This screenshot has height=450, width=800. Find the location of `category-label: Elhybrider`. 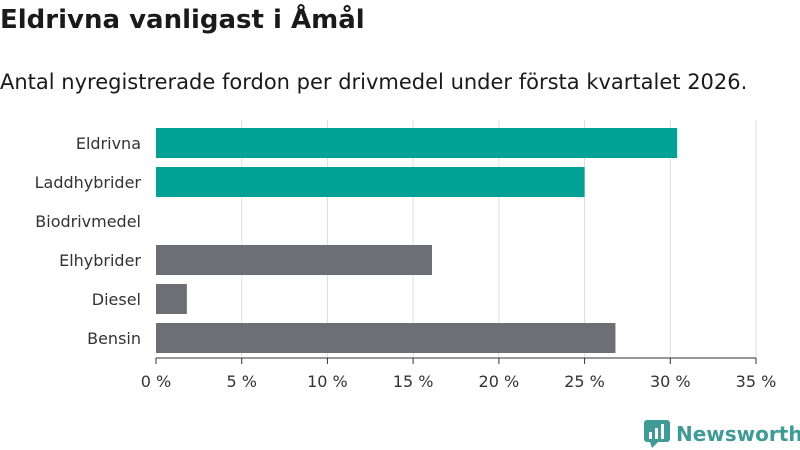

category-label: Elhybrider is located at coordinates (100, 260).